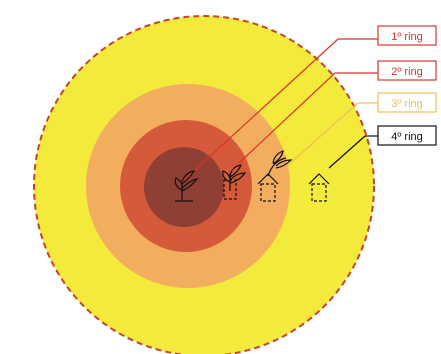  I want to click on ring-label-2: 2º ring, so click(407, 72).